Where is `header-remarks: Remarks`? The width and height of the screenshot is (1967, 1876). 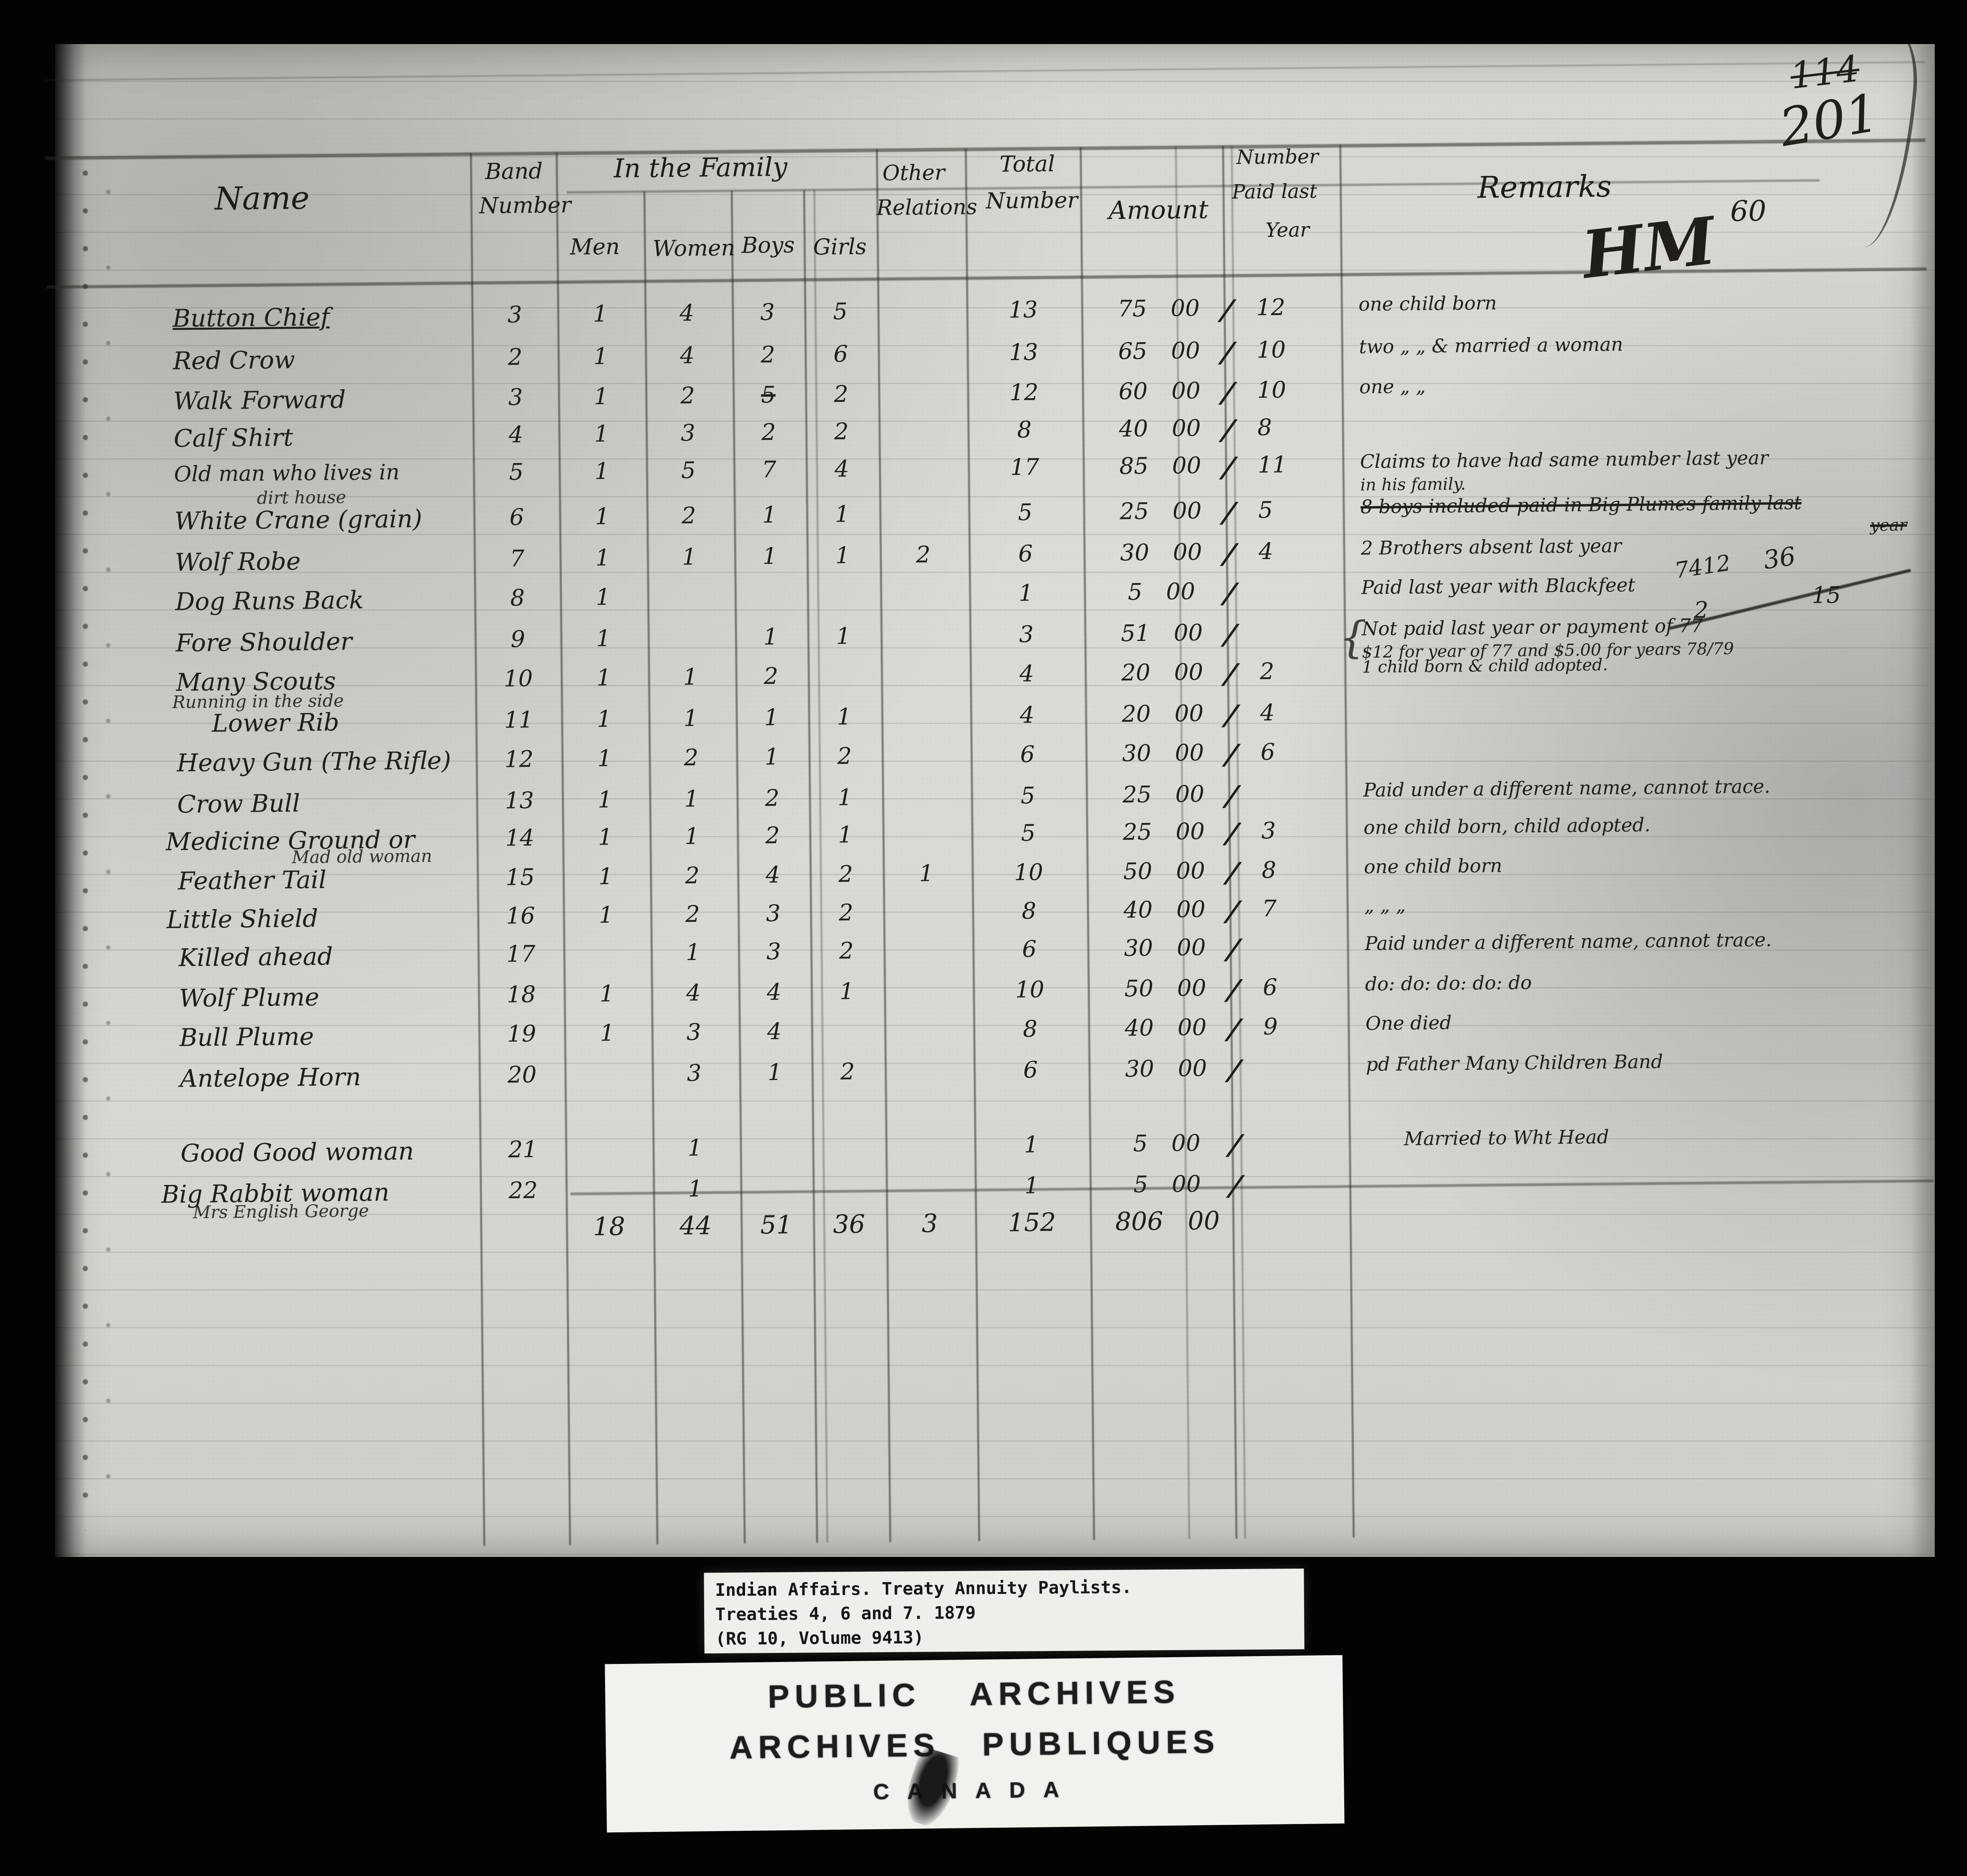
header-remarks: Remarks is located at coordinates (1544, 186).